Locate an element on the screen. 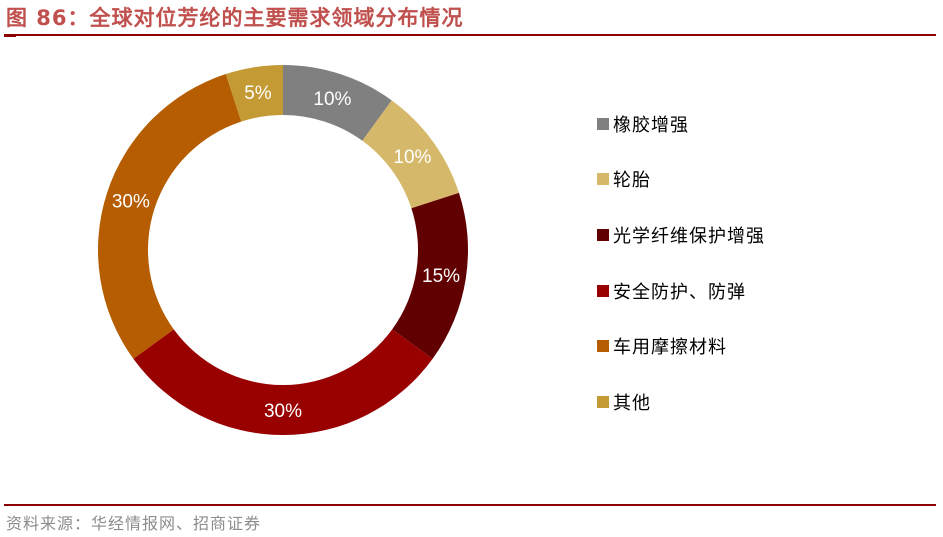 The height and width of the screenshot is (537, 943). slice-percent-label: 5% is located at coordinates (258, 93).